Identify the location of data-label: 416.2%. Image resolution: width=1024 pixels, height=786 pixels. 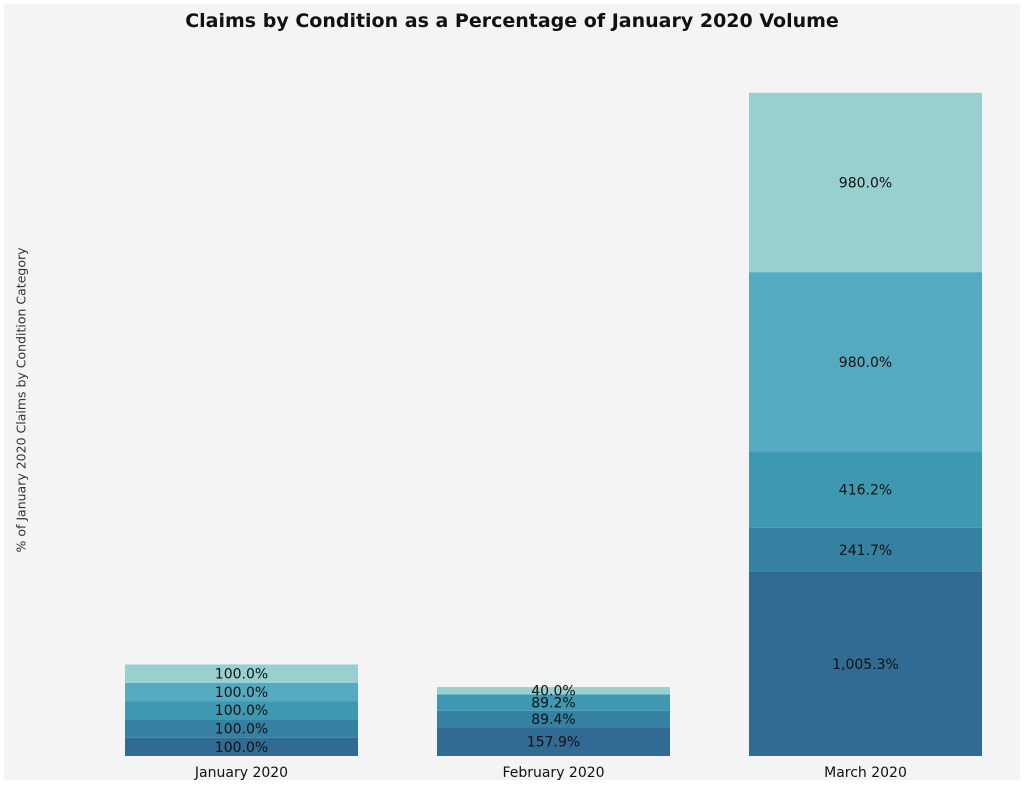
(865, 491).